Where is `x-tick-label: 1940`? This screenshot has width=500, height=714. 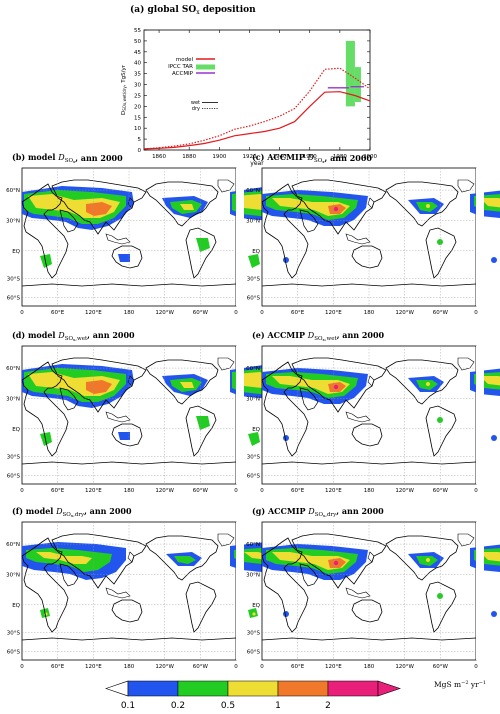 x-tick-label: 1940 is located at coordinates (280, 157).